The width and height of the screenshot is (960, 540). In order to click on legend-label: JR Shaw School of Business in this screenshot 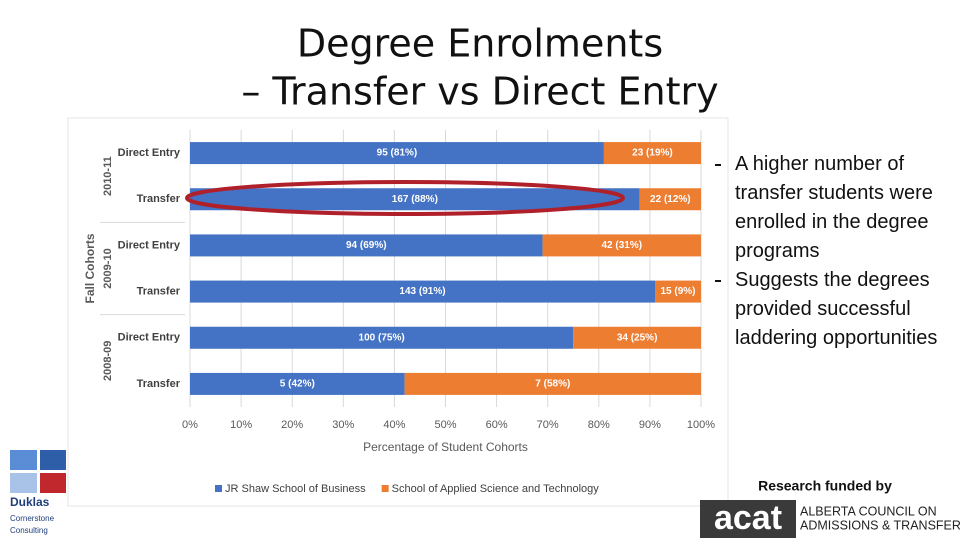, I will do `click(295, 489)`.